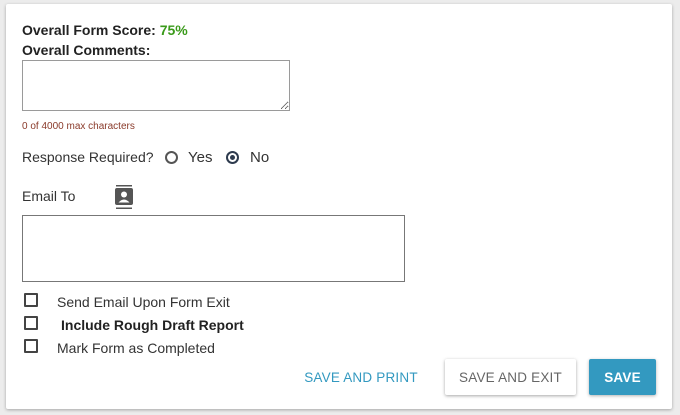 The height and width of the screenshot is (415, 680). I want to click on response-required-label: Response Required?, so click(88, 157).